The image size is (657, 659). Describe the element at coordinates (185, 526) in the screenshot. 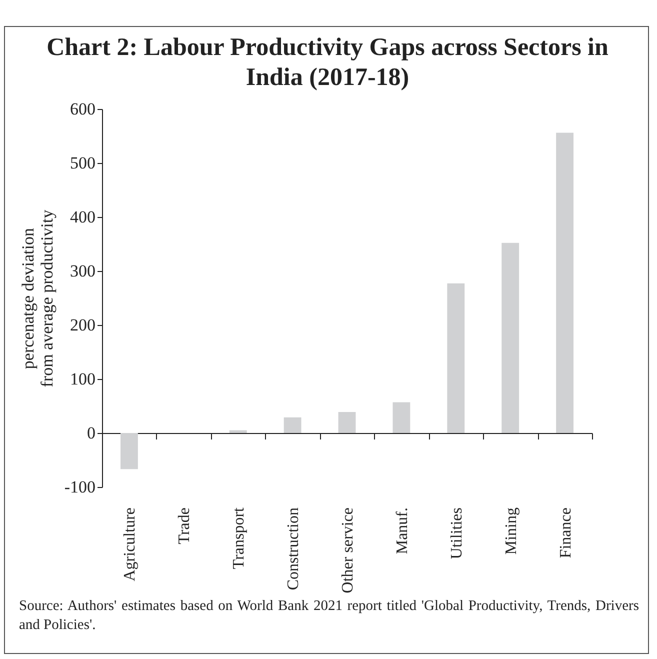

I see `x-tick-label: Trade` at that location.